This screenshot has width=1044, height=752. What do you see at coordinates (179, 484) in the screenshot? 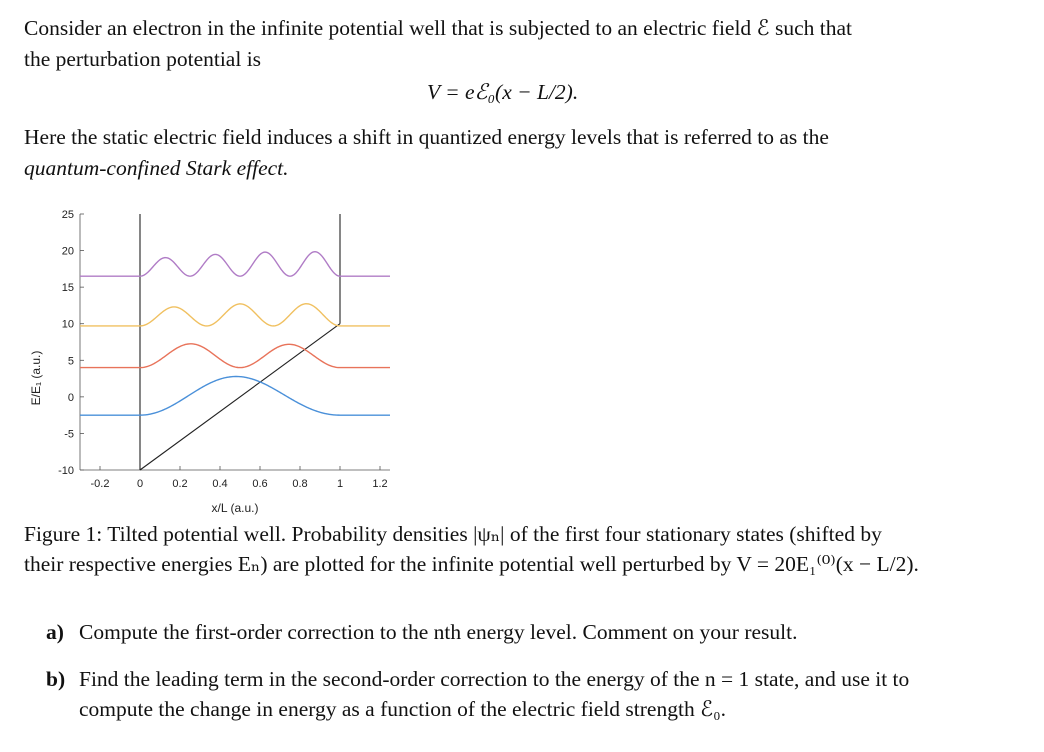
I see `x-tick-label: 0.2` at bounding box center [179, 484].